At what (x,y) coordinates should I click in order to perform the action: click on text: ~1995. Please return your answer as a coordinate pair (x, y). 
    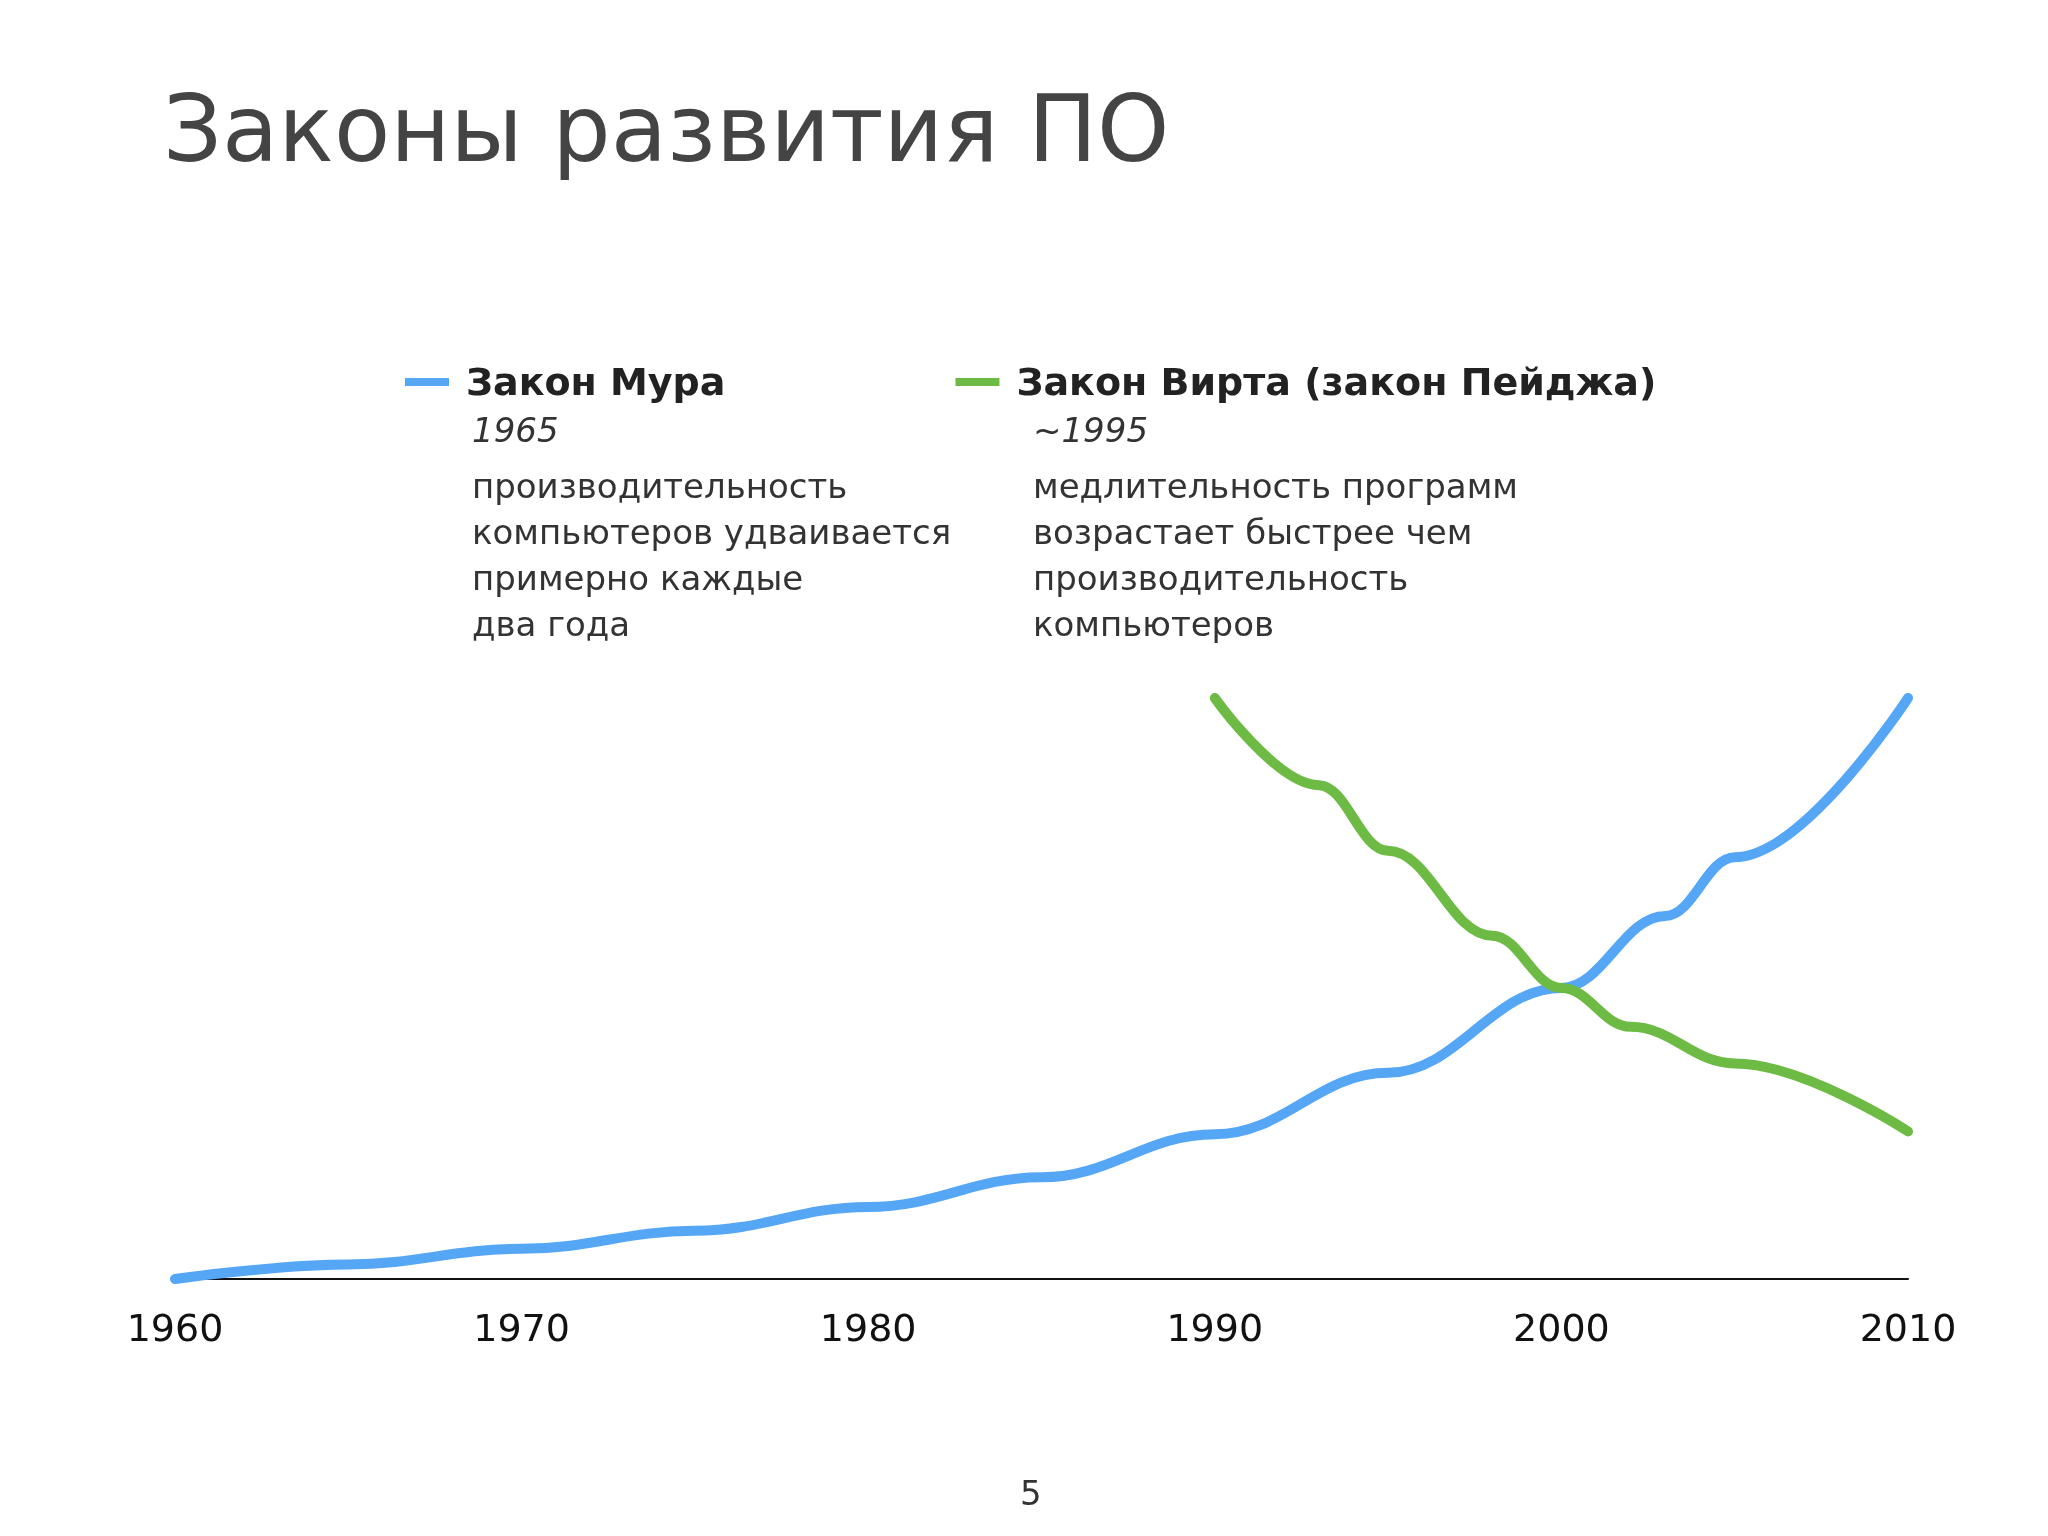
    Looking at the image, I should click on (1091, 430).